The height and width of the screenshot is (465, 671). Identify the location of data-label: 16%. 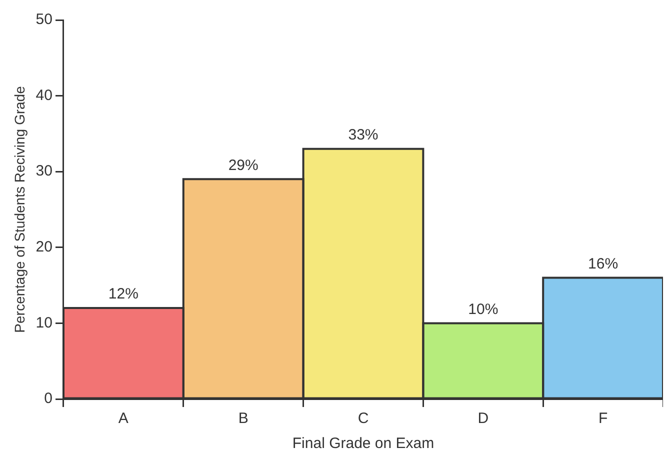
(603, 263).